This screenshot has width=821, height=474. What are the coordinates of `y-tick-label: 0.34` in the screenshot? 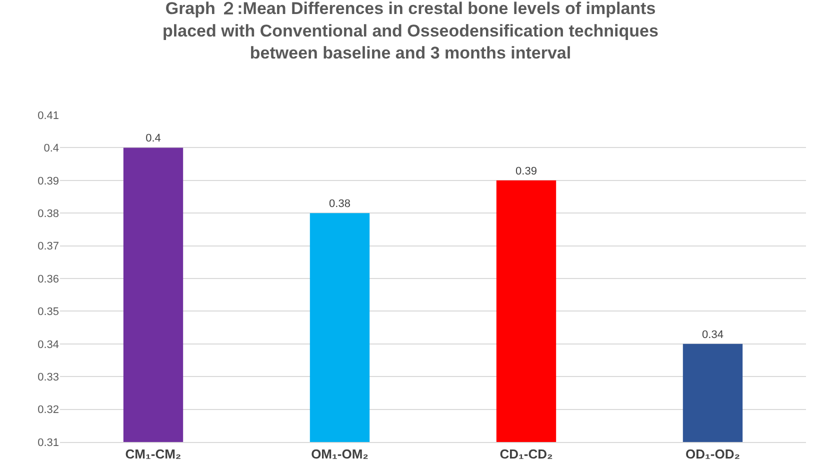 It's located at (48, 344).